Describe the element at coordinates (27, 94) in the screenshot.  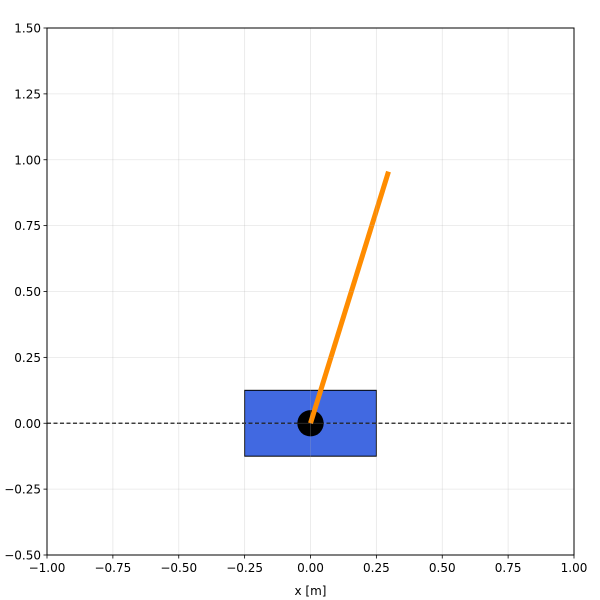
I see `y-tick-label: 1.25` at that location.